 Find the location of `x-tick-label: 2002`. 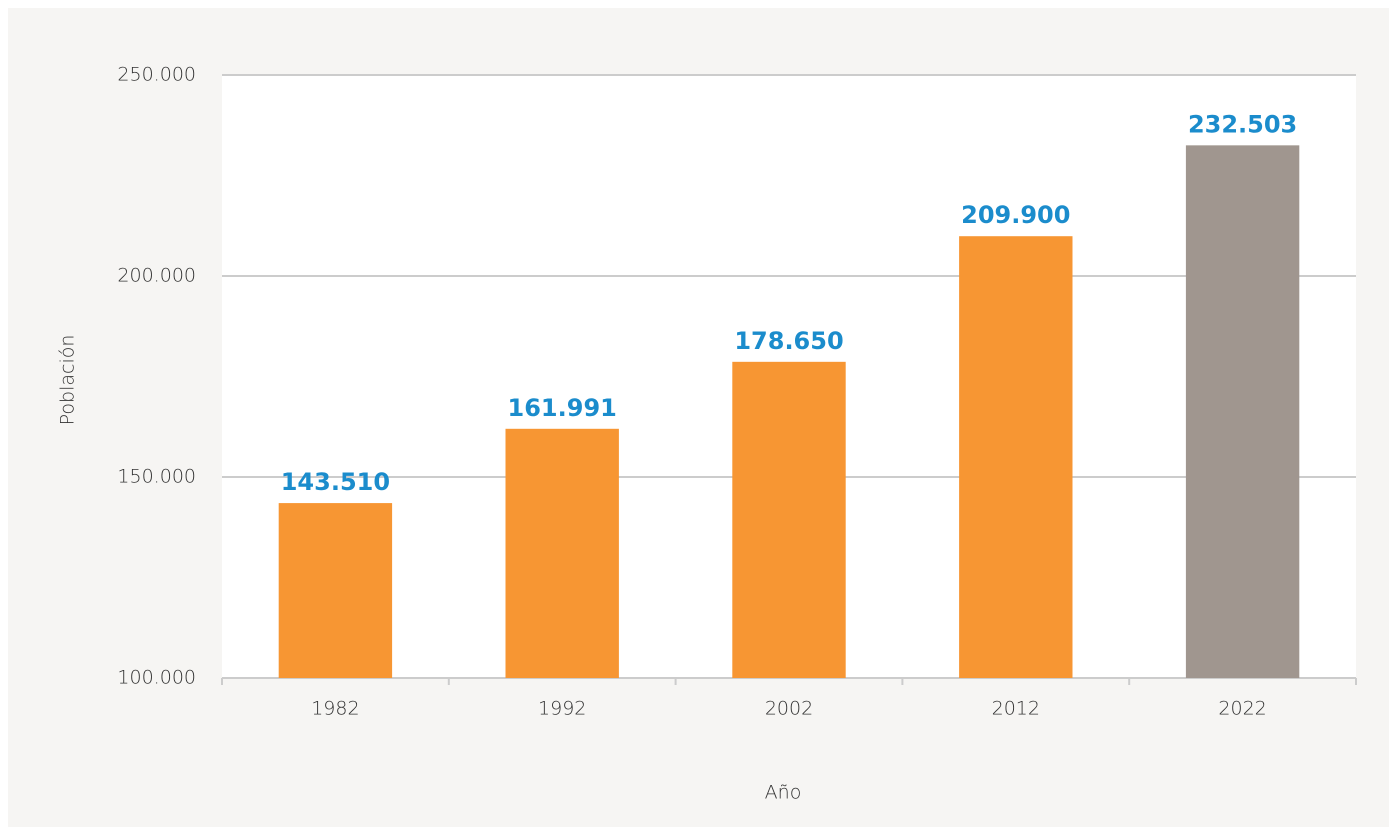

x-tick-label: 2002 is located at coordinates (789, 709).